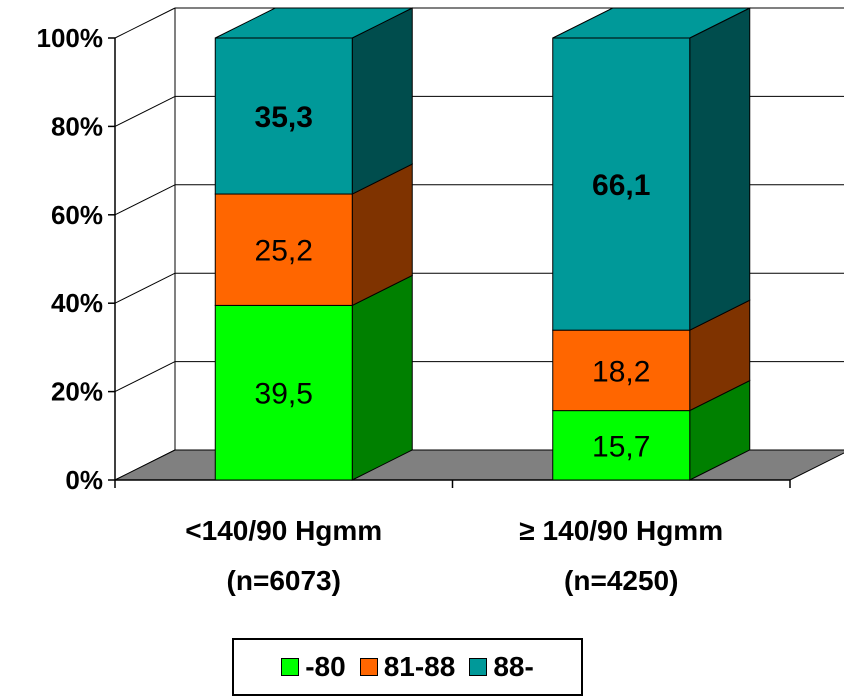 The image size is (844, 699). I want to click on data-label: 35,3, so click(284, 117).